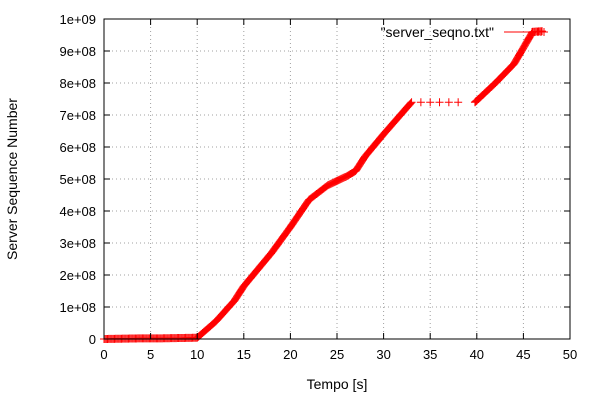 The height and width of the screenshot is (400, 600). What do you see at coordinates (150, 354) in the screenshot?
I see `x-tick-label: 5` at bounding box center [150, 354].